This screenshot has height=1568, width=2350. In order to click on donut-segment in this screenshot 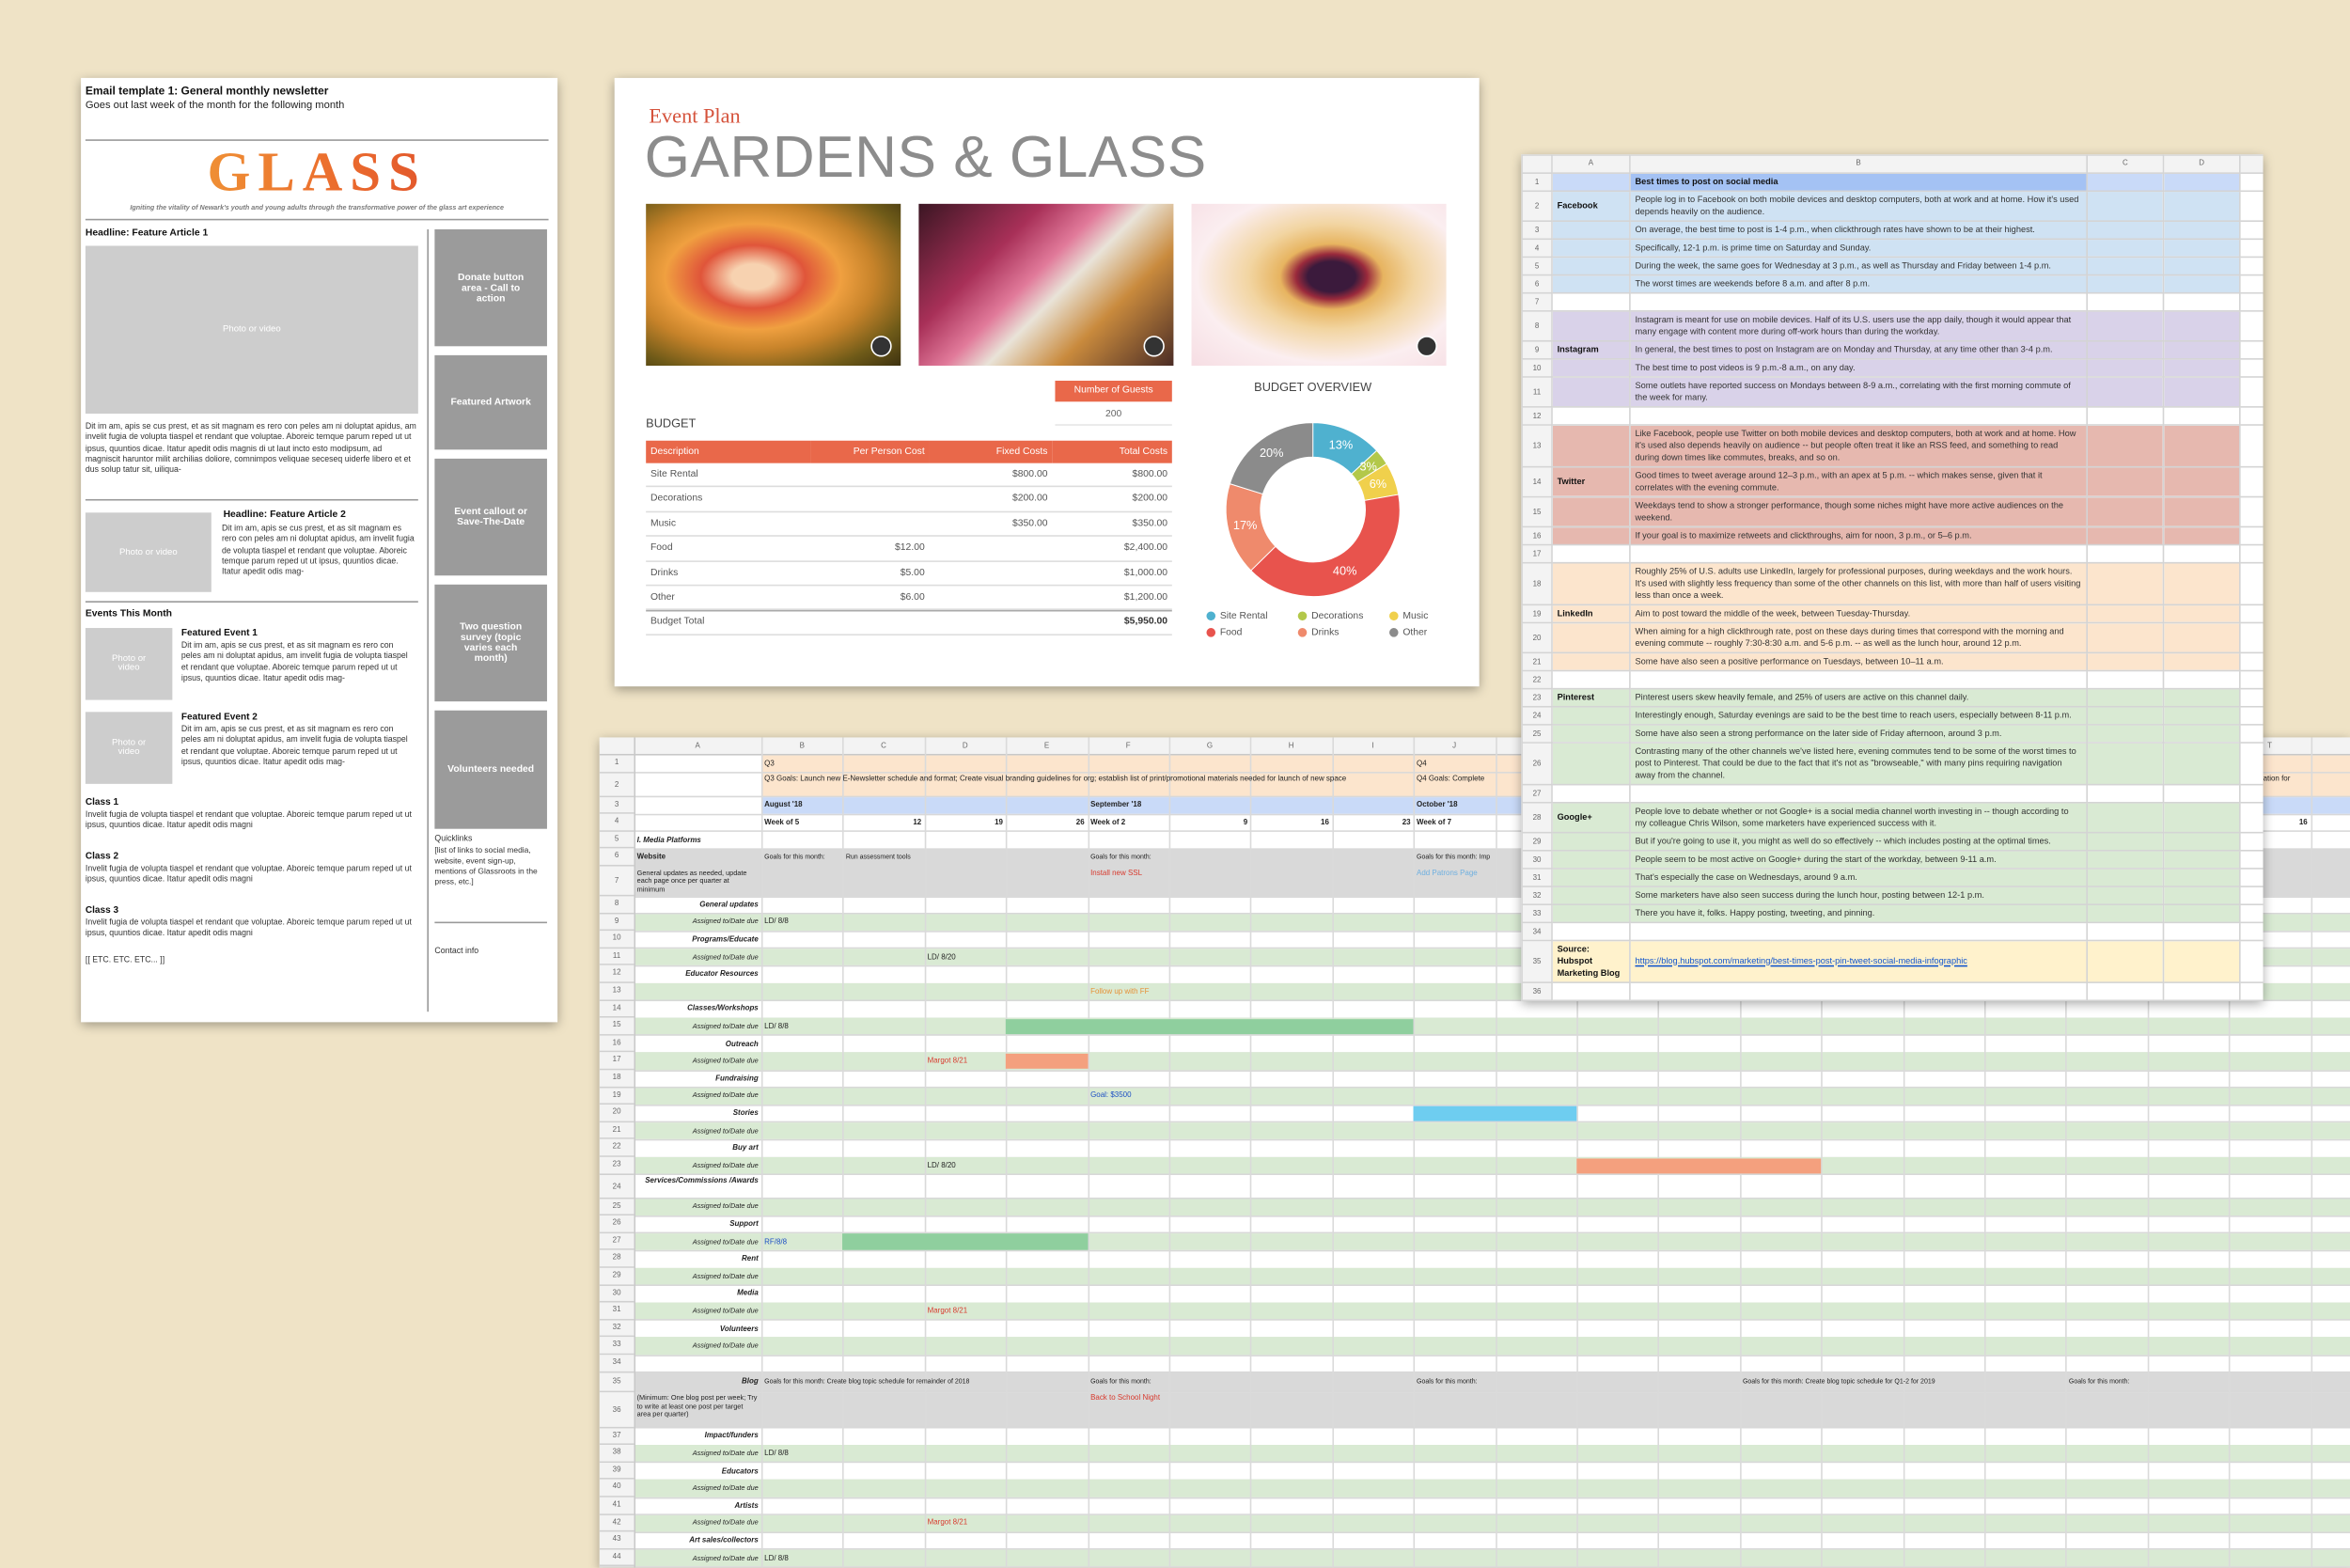, I will do `click(1271, 458)`.